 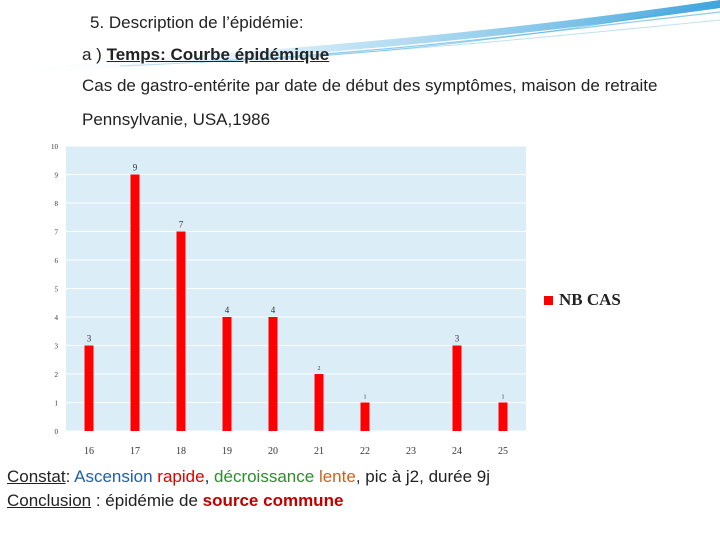 I want to click on constat-lente: lente, so click(x=337, y=476).